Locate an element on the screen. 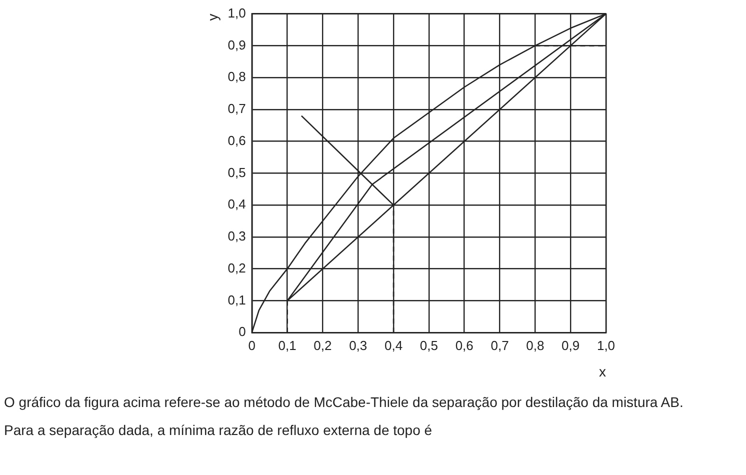  x-tick-label: 0,5 is located at coordinates (429, 345).